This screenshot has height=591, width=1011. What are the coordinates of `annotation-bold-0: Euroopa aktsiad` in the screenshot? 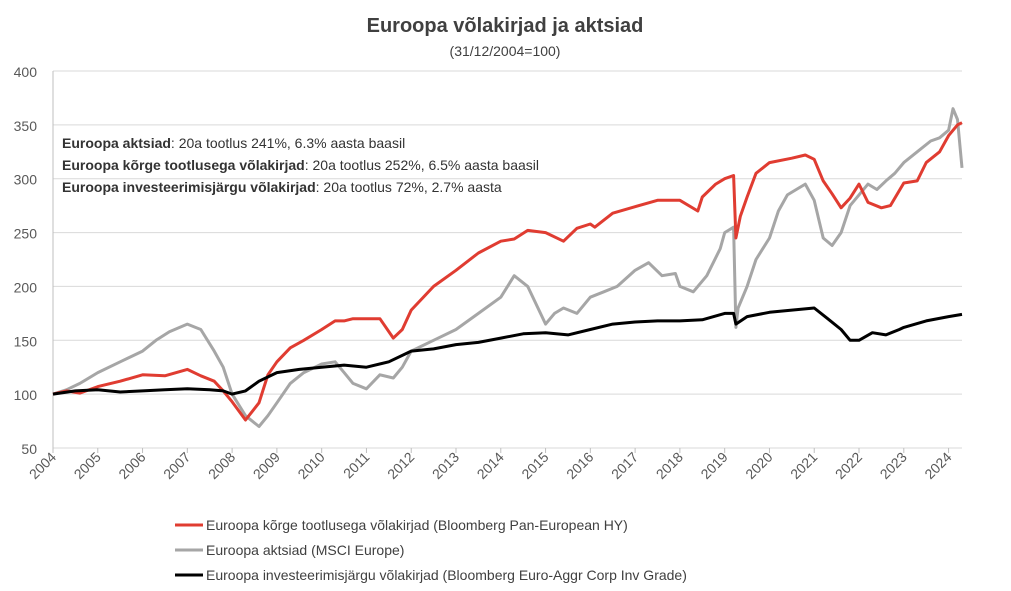 It's located at (116, 143).